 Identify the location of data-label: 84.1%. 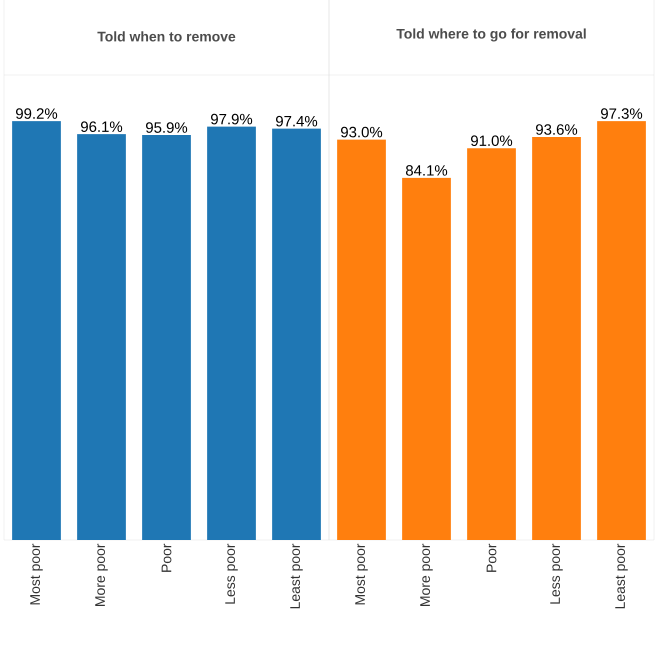
(427, 170).